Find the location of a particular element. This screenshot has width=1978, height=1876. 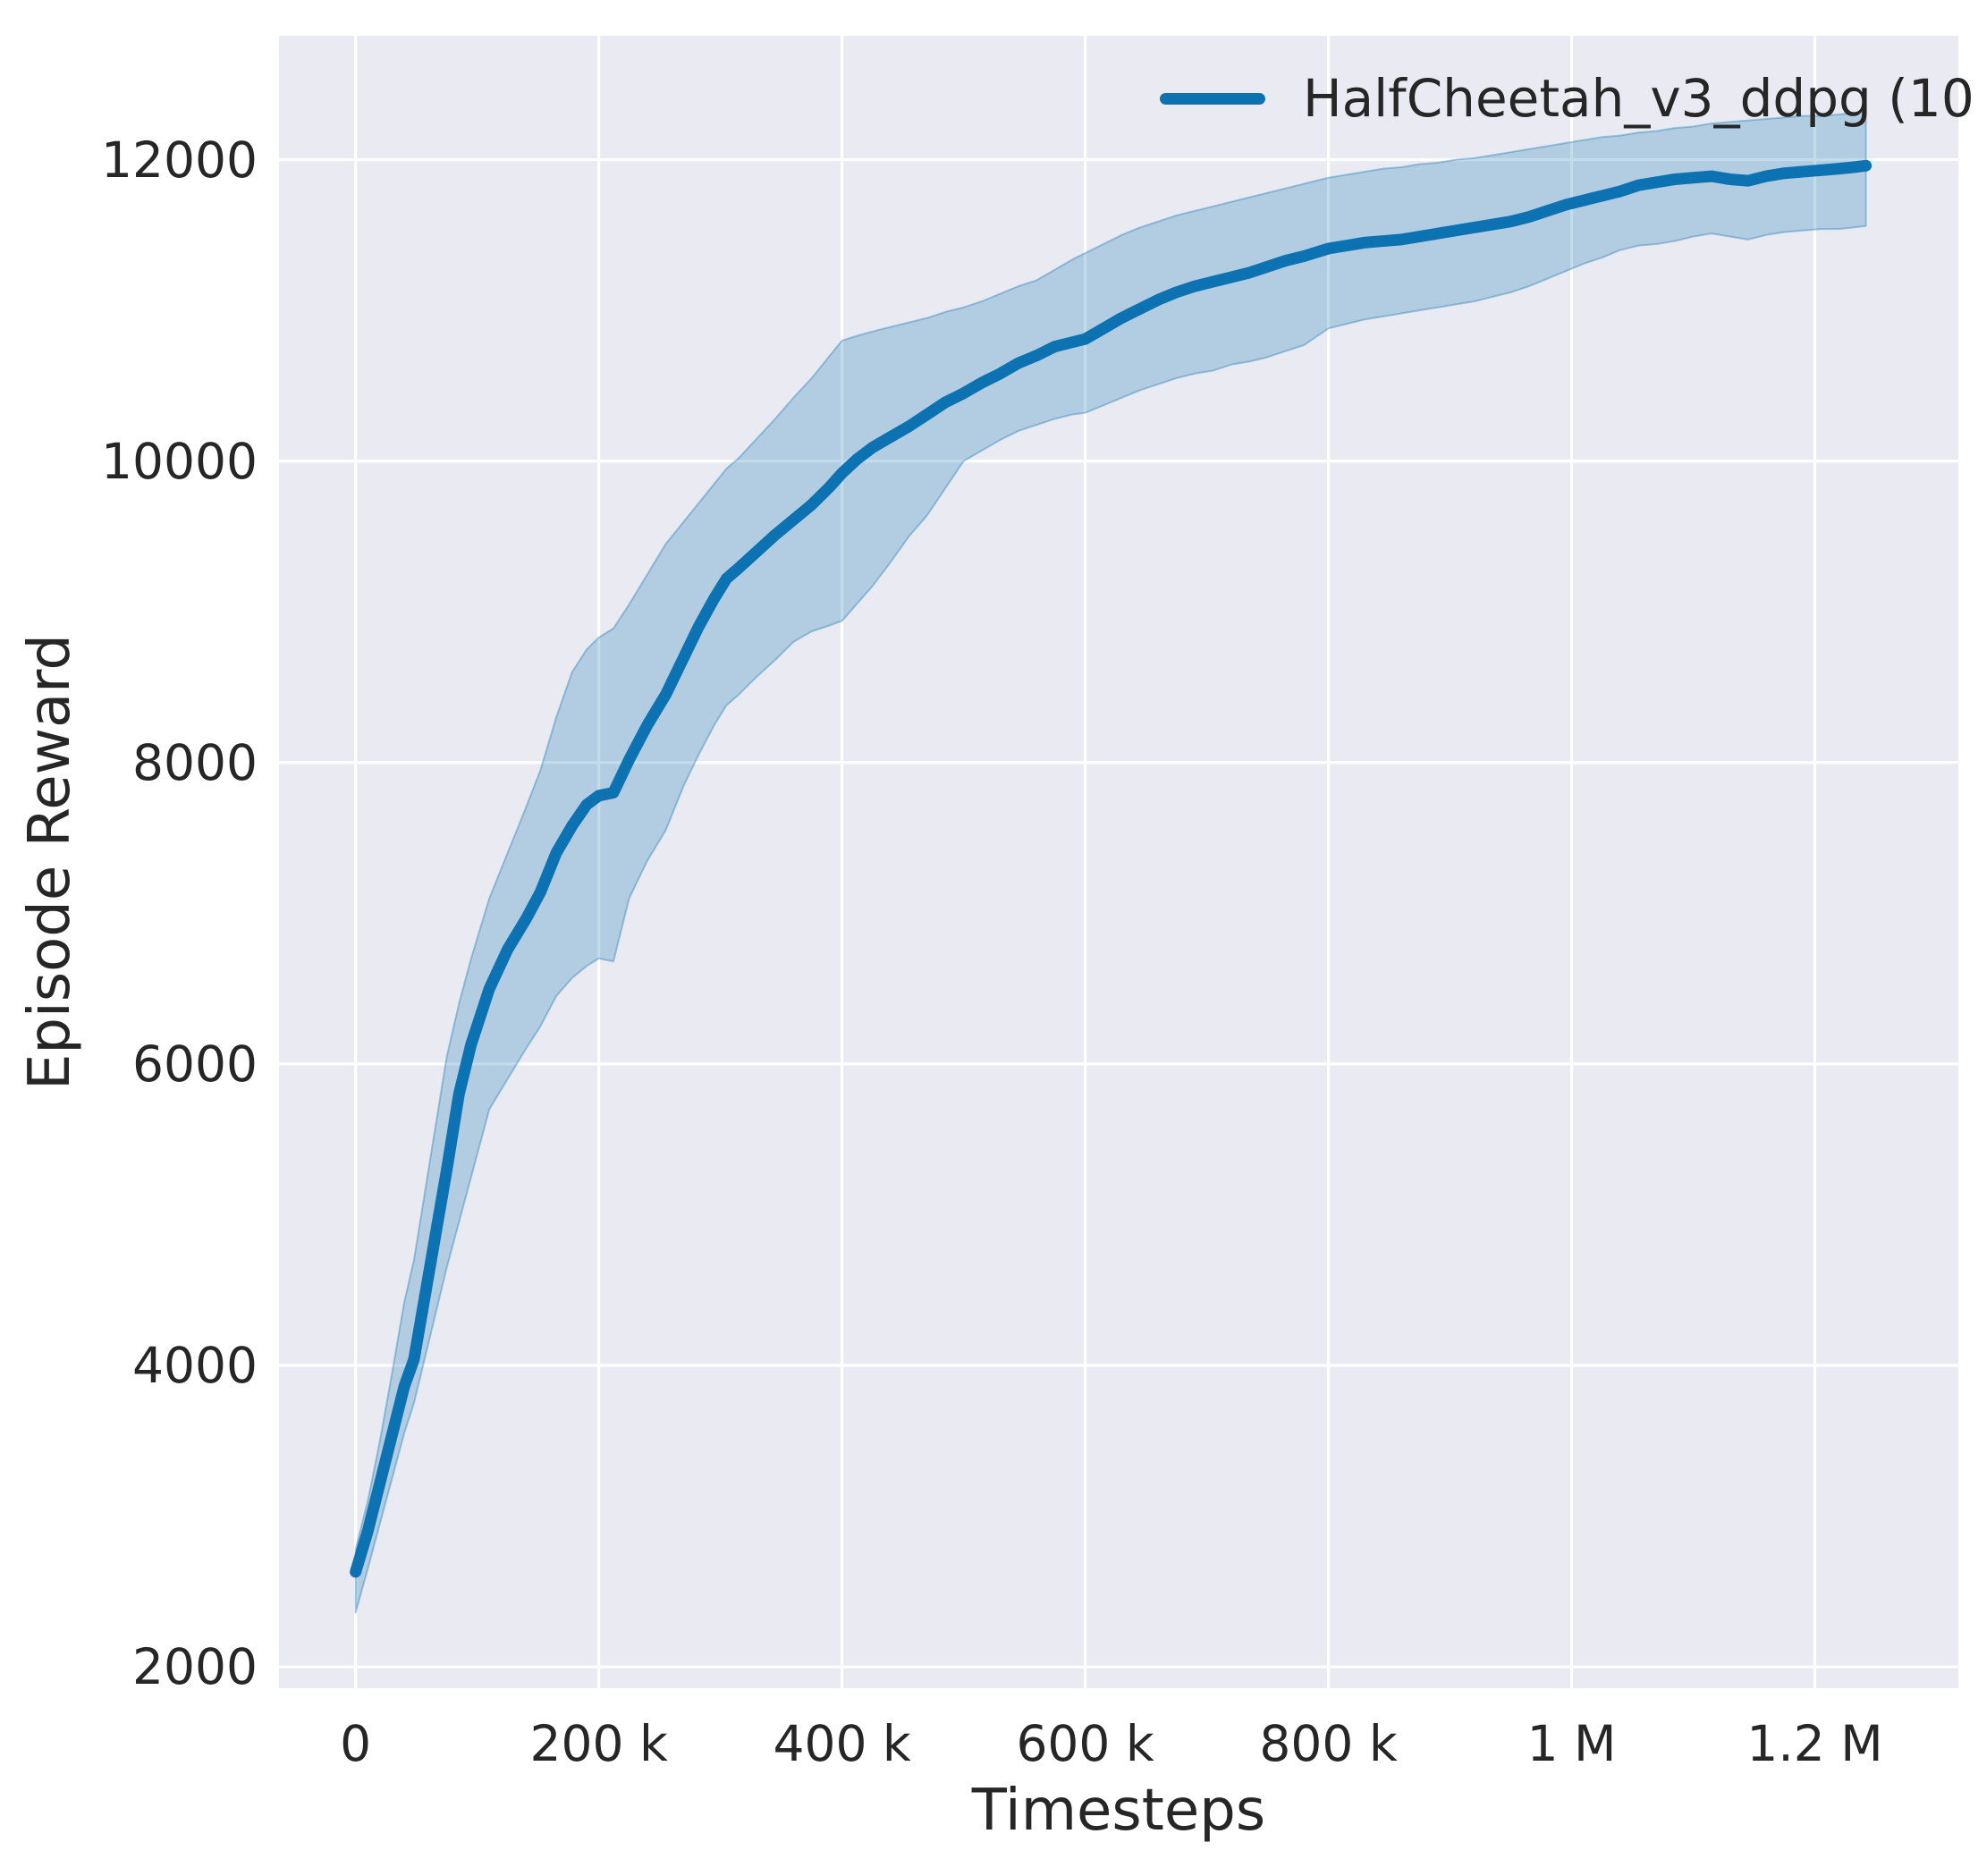

x-tick-label: 400 k is located at coordinates (842, 1743).